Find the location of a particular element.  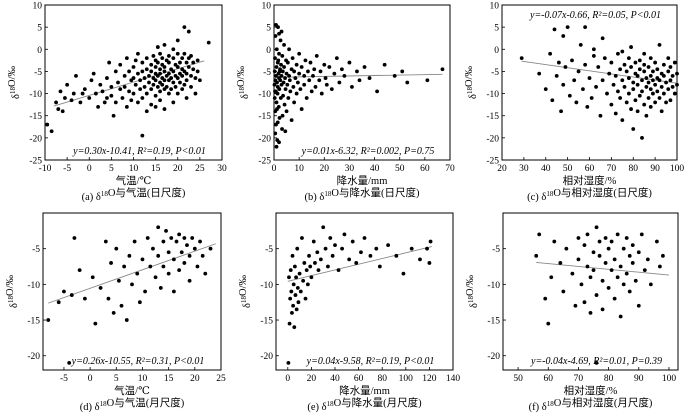

y-axis-label: δ18O/‰ is located at coordinates (14, 82).